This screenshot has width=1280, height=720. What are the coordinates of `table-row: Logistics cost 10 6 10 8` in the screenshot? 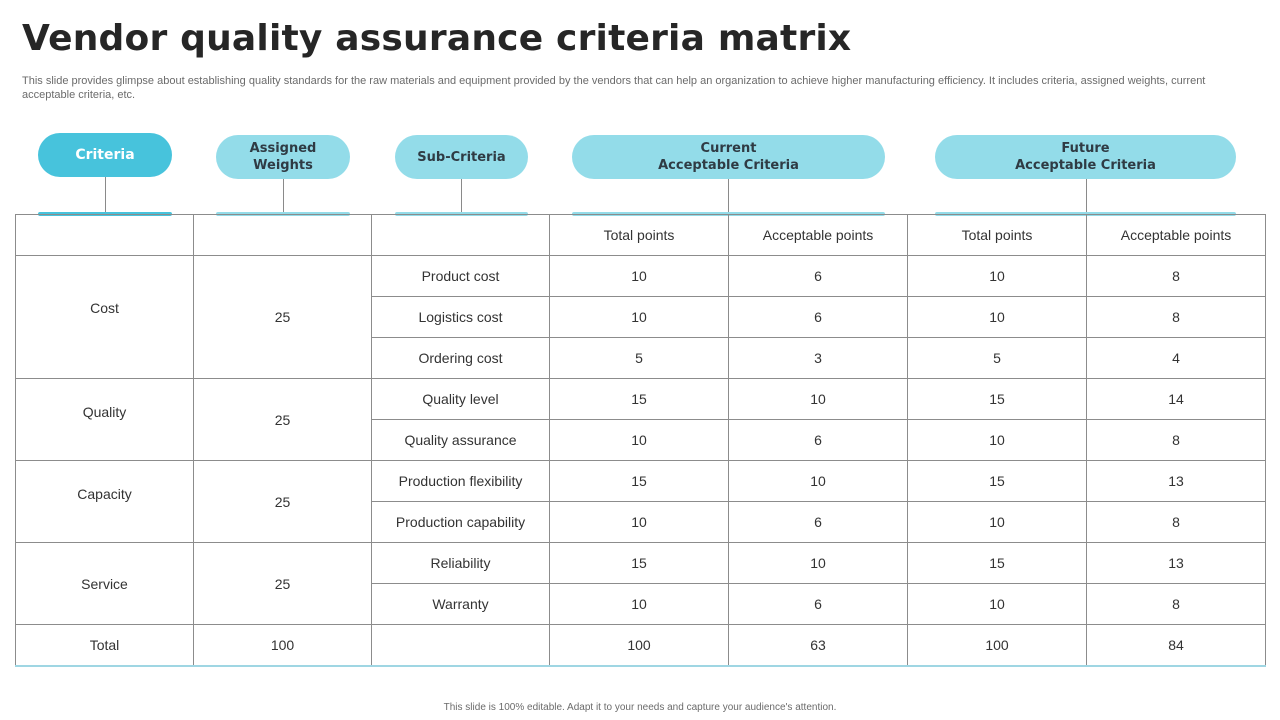 It's located at (641, 317).